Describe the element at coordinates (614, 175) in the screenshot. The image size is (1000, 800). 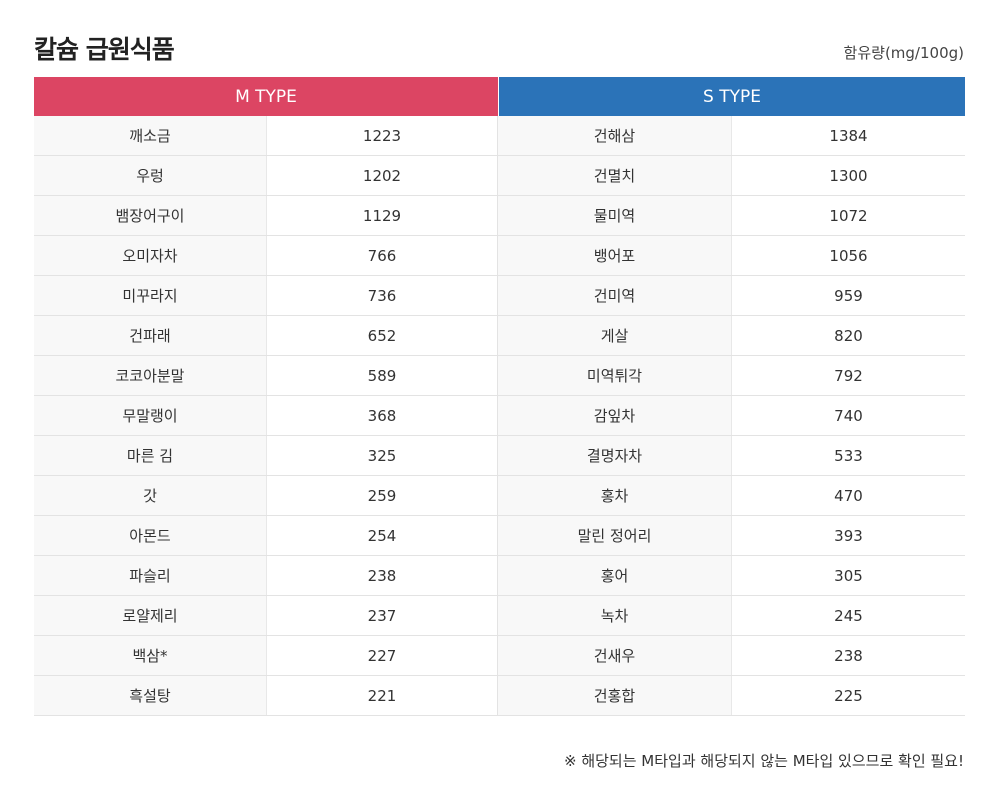
I see `s-food-name: 건멸치` at that location.